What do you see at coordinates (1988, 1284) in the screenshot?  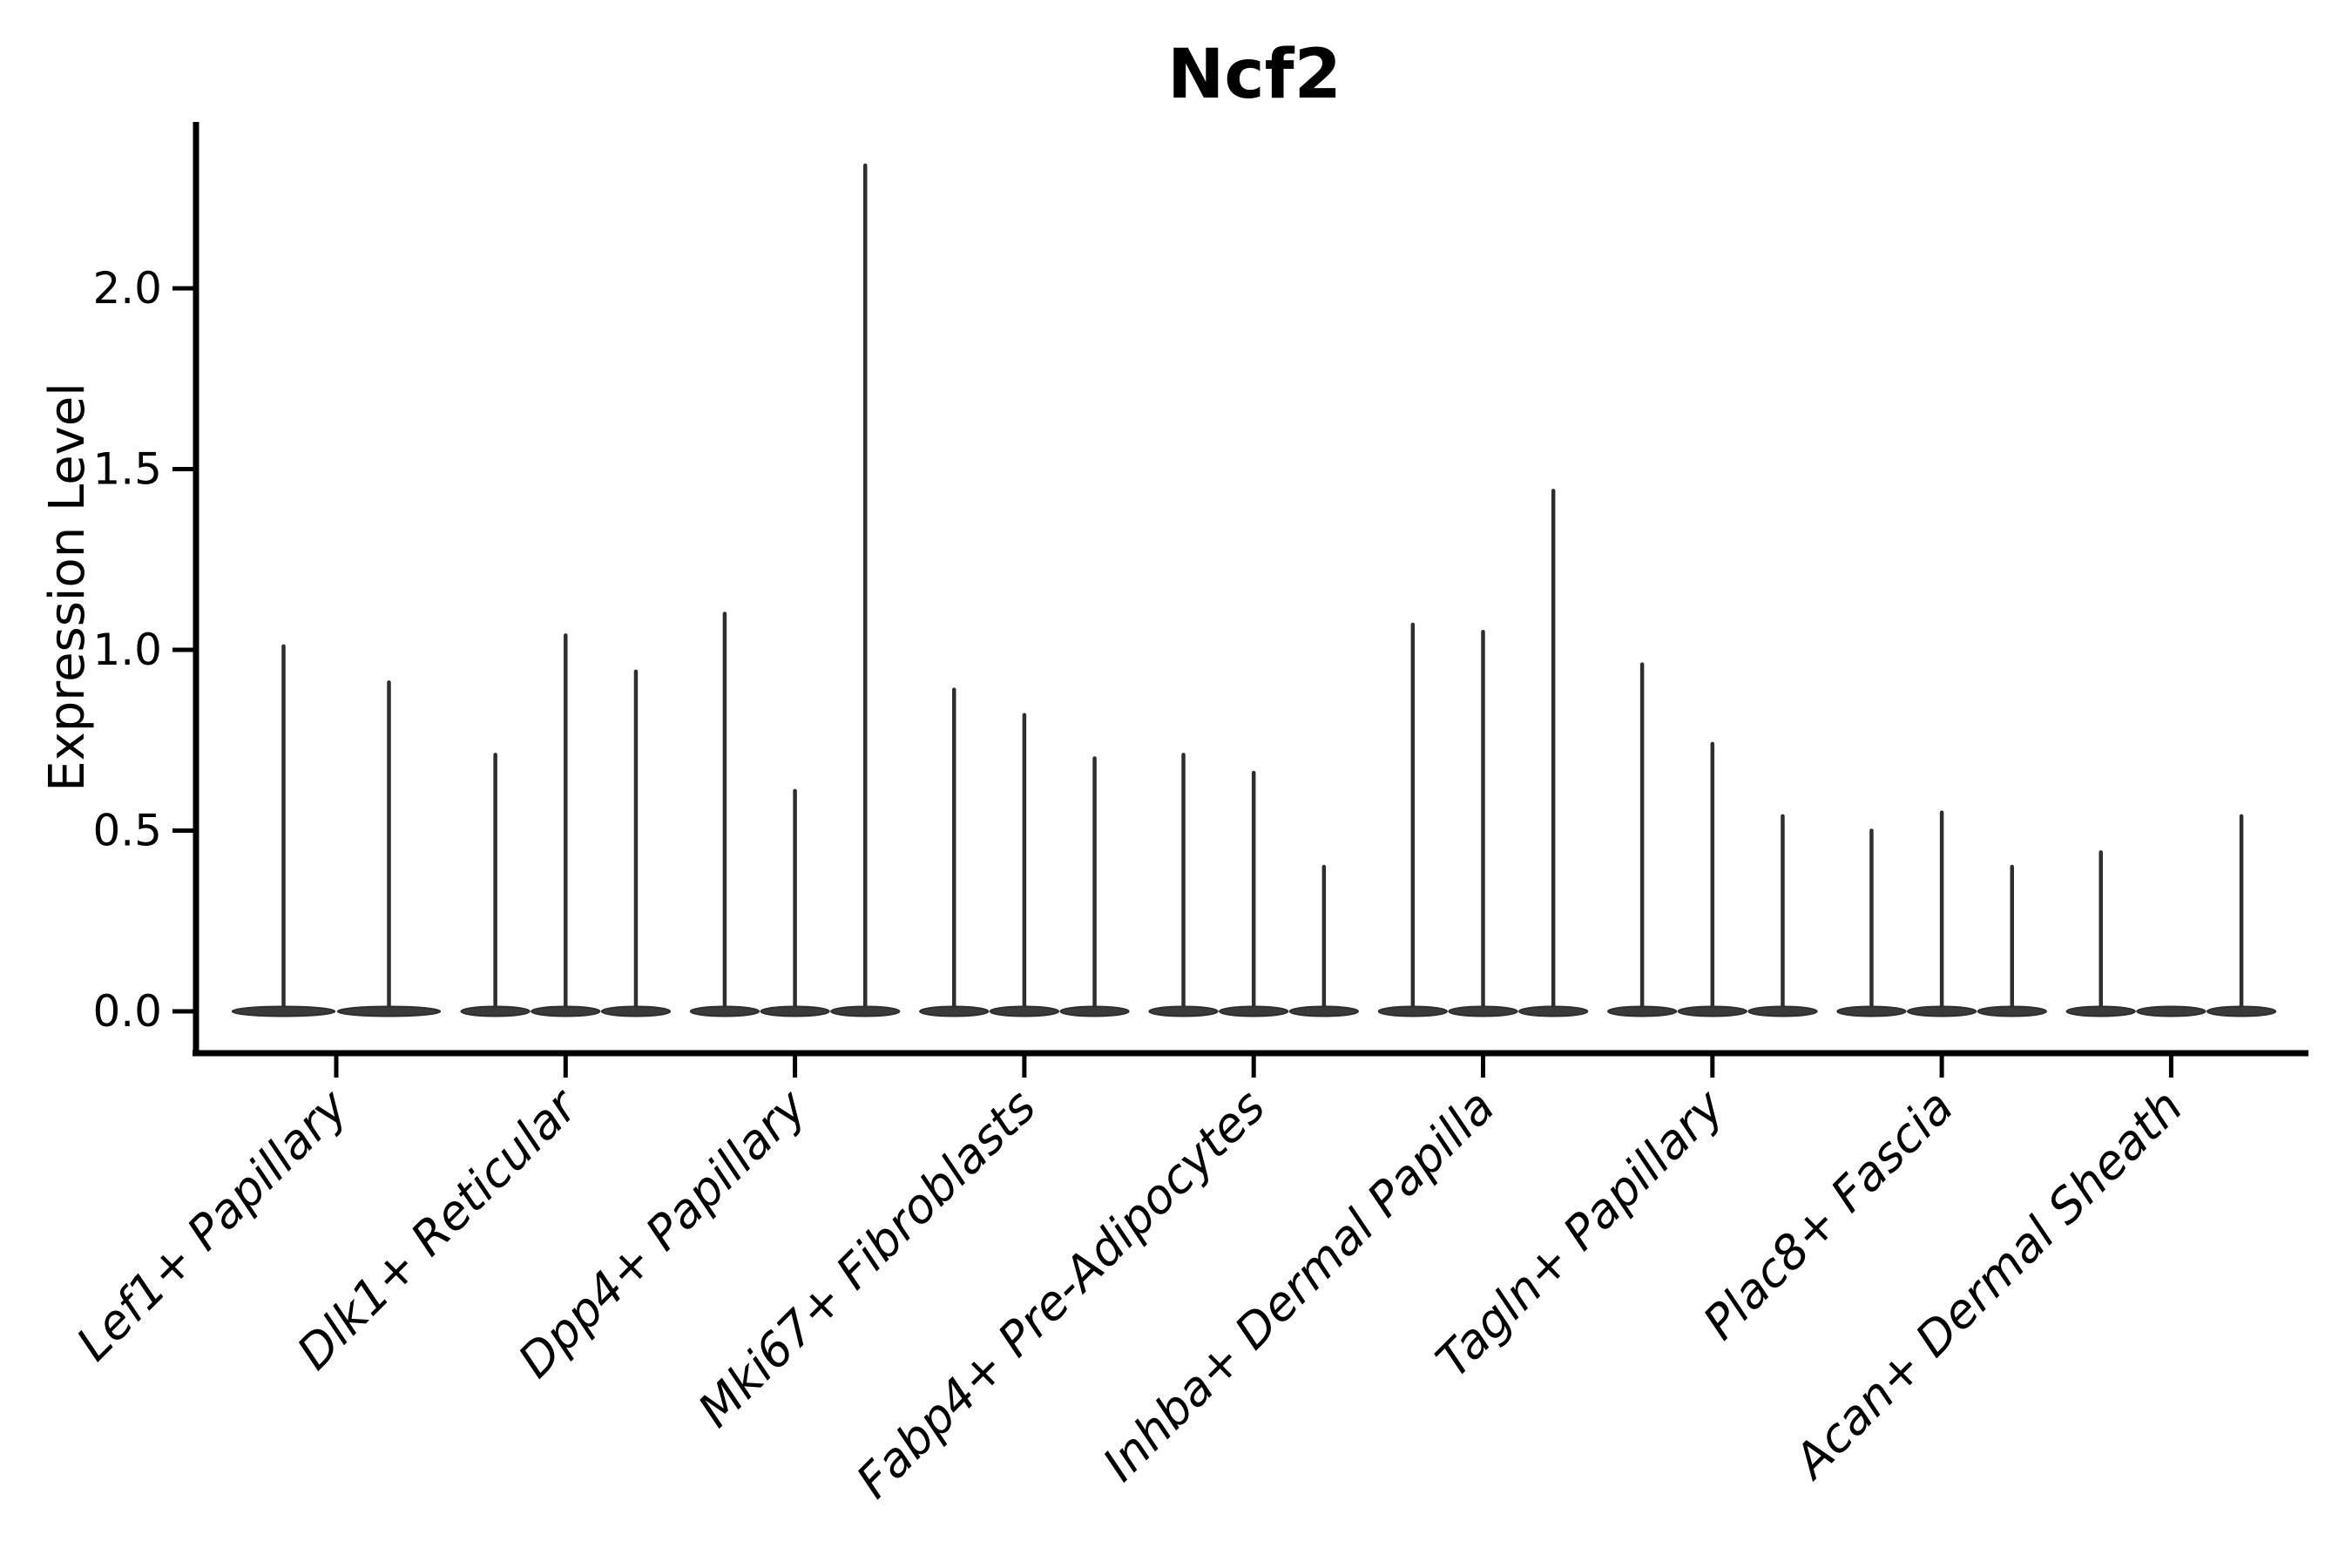 I see `x-tick-label: Acan+ Dermal Sheath` at bounding box center [1988, 1284].